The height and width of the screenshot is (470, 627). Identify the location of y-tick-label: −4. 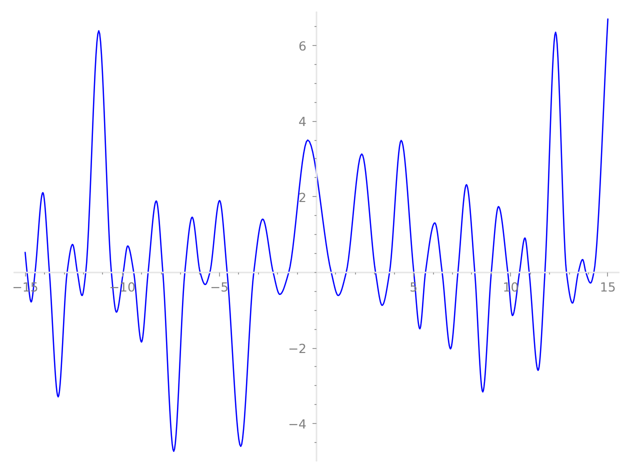
(297, 424).